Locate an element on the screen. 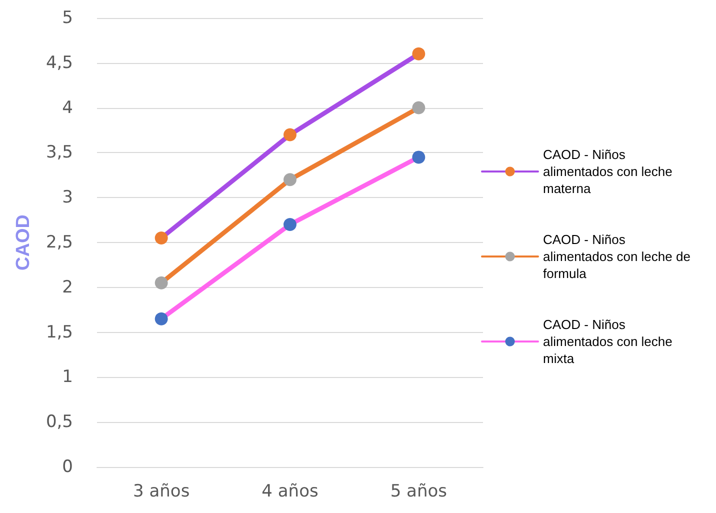 The image size is (716, 513). y-tick-label: 0,5 is located at coordinates (59, 422).